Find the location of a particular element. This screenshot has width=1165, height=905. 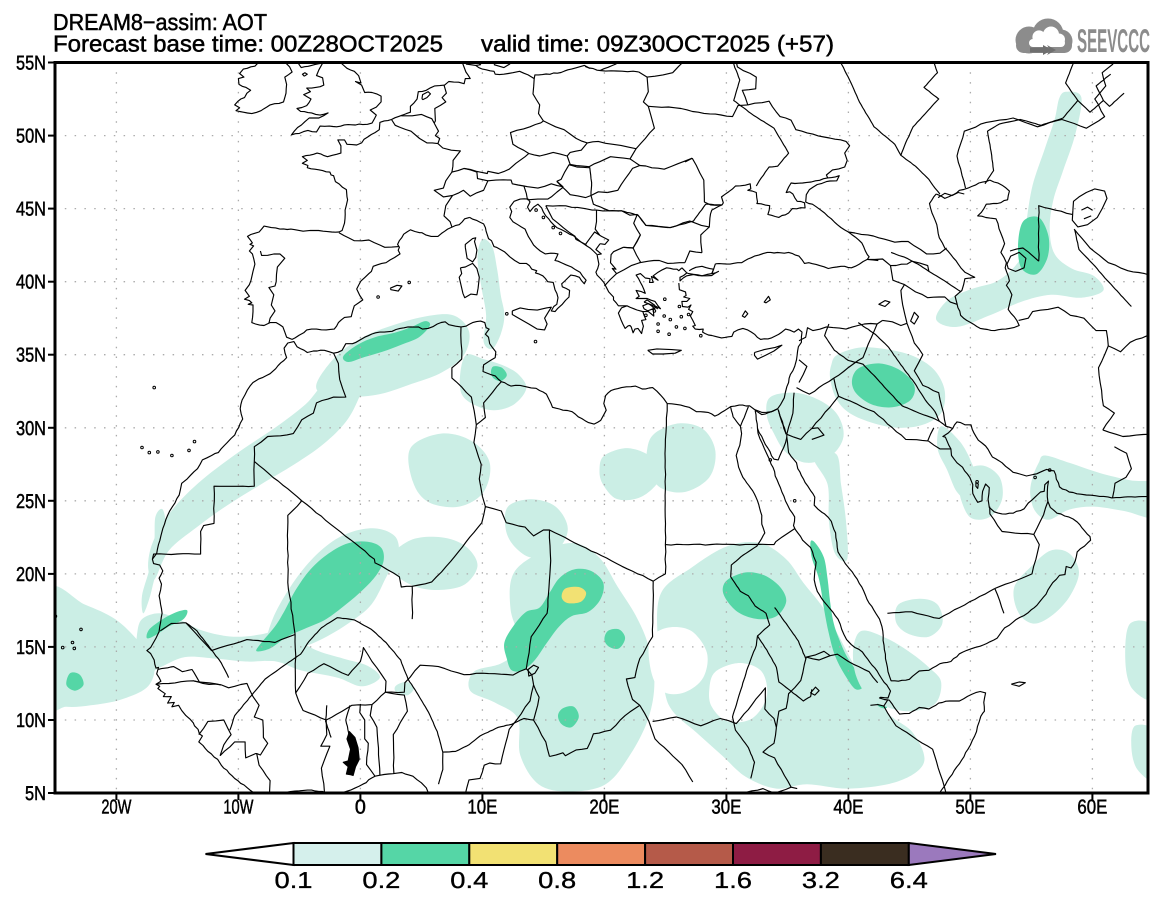

svg-text:Forecast base time: 00Z28OCT20: Forecast base time: 00Z28OCT2025 is located at coordinates (248, 44).